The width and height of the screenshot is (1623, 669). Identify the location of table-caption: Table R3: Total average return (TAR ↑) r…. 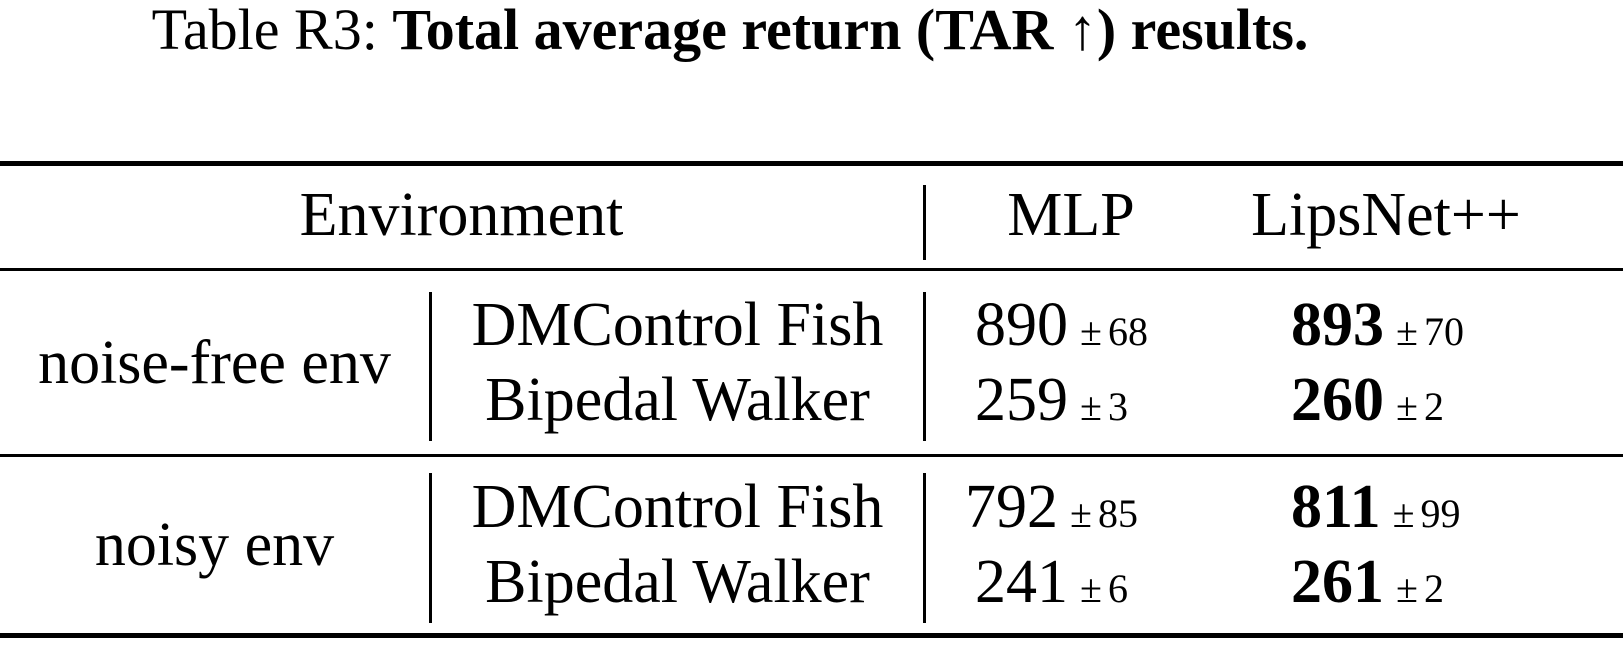
(730, 30).